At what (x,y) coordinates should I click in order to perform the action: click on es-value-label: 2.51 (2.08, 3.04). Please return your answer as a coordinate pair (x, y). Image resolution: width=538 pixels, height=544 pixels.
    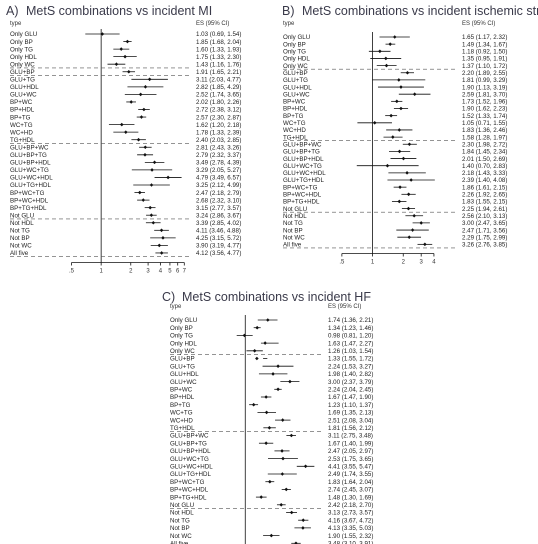
    Looking at the image, I should click on (350, 420).